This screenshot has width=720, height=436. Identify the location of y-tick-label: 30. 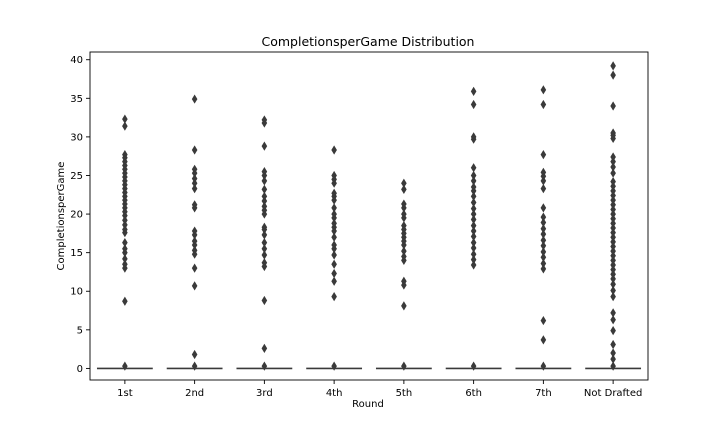
(76, 137).